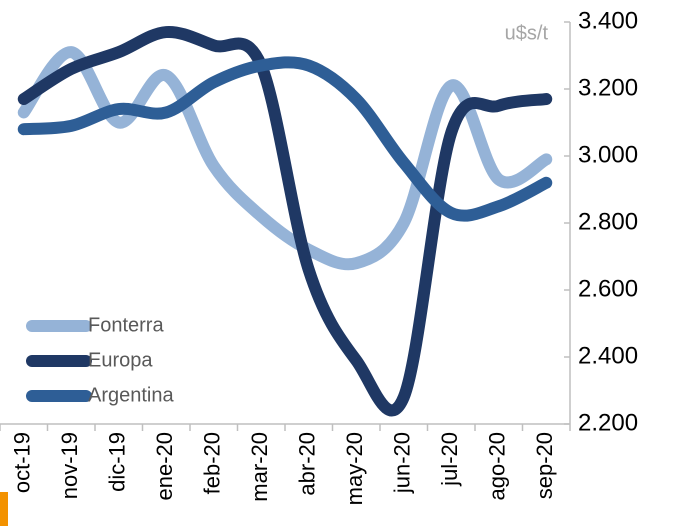 The image size is (685, 526). What do you see at coordinates (126, 325) in the screenshot?
I see `legend-label: Fonterra` at bounding box center [126, 325].